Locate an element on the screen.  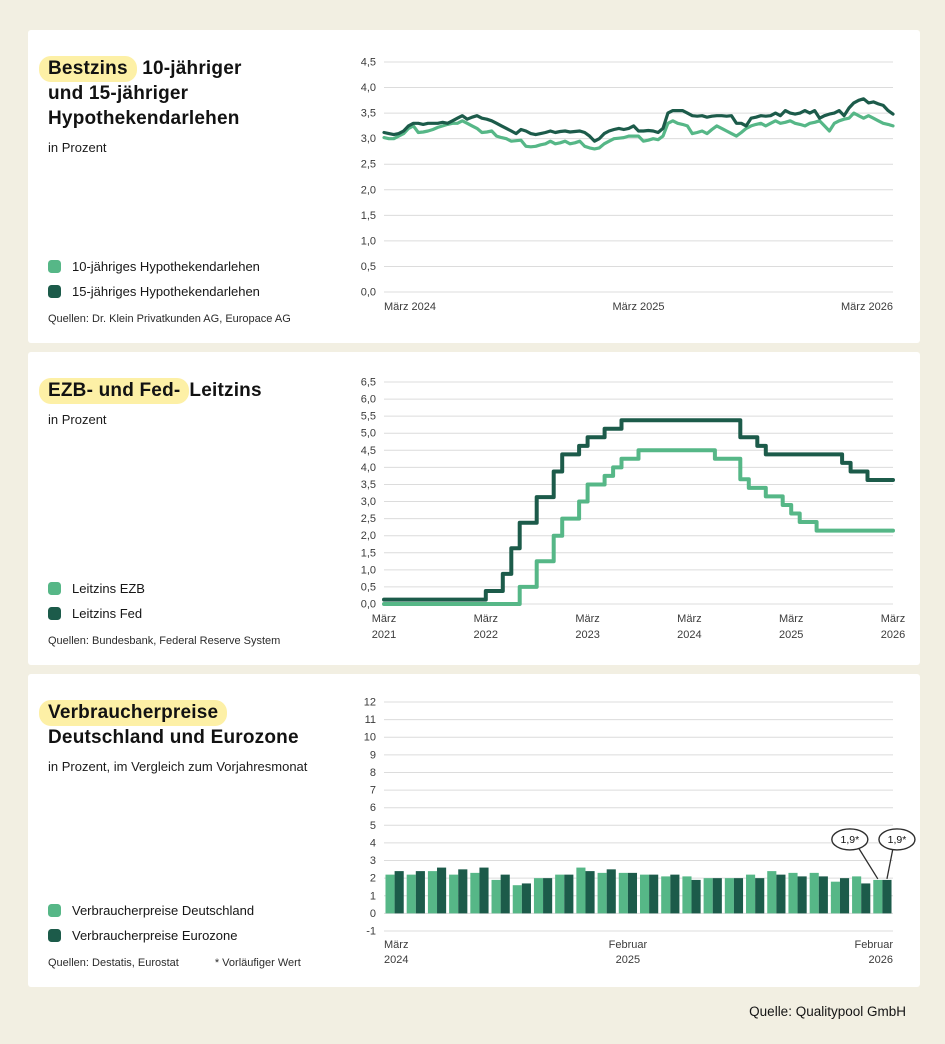
svg-text: 8 is located at coordinates (373, 773).